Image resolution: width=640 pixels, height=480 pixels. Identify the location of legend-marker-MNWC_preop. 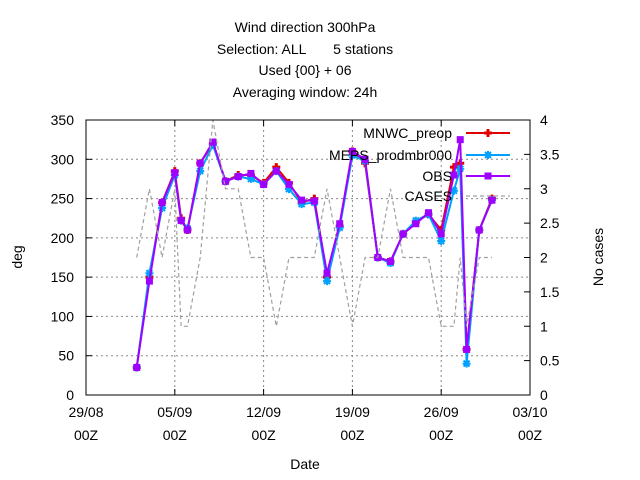
(488, 133).